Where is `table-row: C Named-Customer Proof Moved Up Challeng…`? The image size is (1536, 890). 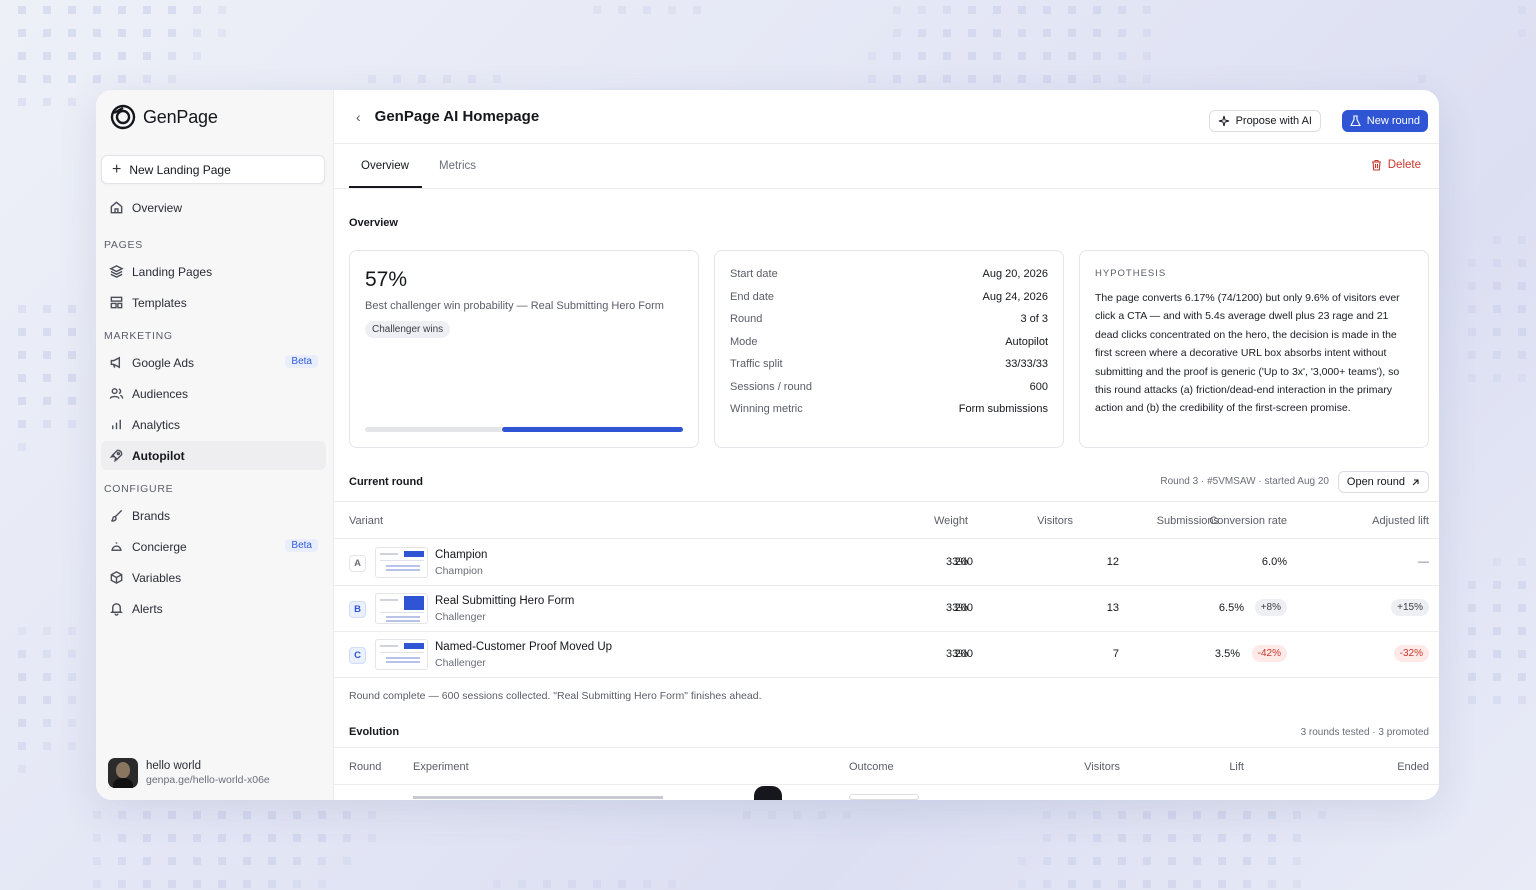
table-row: C Named-Customer Proof Moved Up Challeng… is located at coordinates (886, 655).